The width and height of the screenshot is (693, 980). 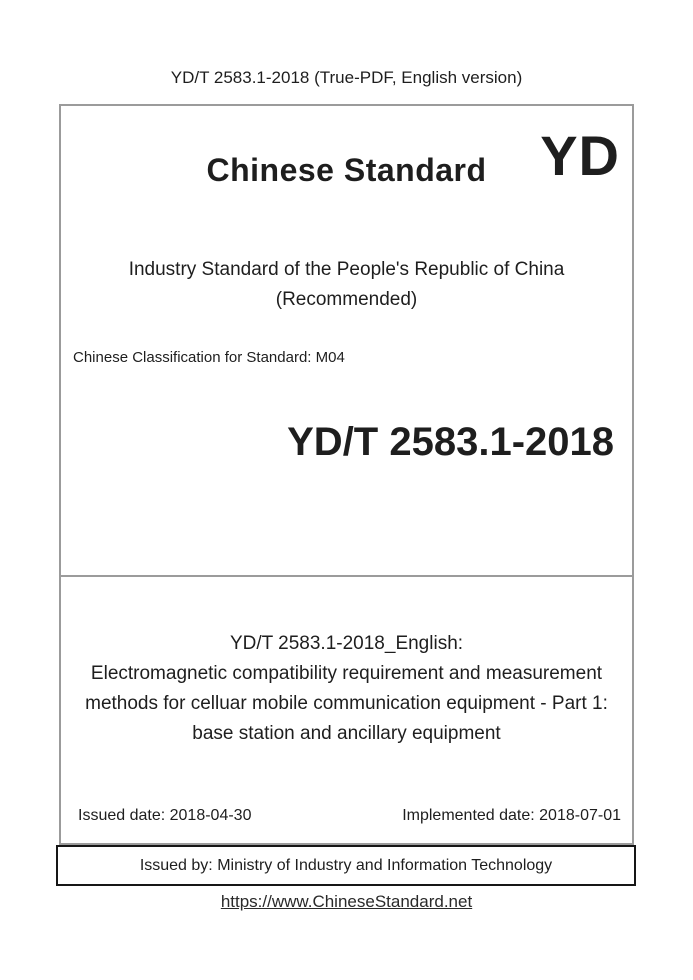 What do you see at coordinates (209, 357) in the screenshot?
I see `classification-text: Chinese Classification for Standard: M04` at bounding box center [209, 357].